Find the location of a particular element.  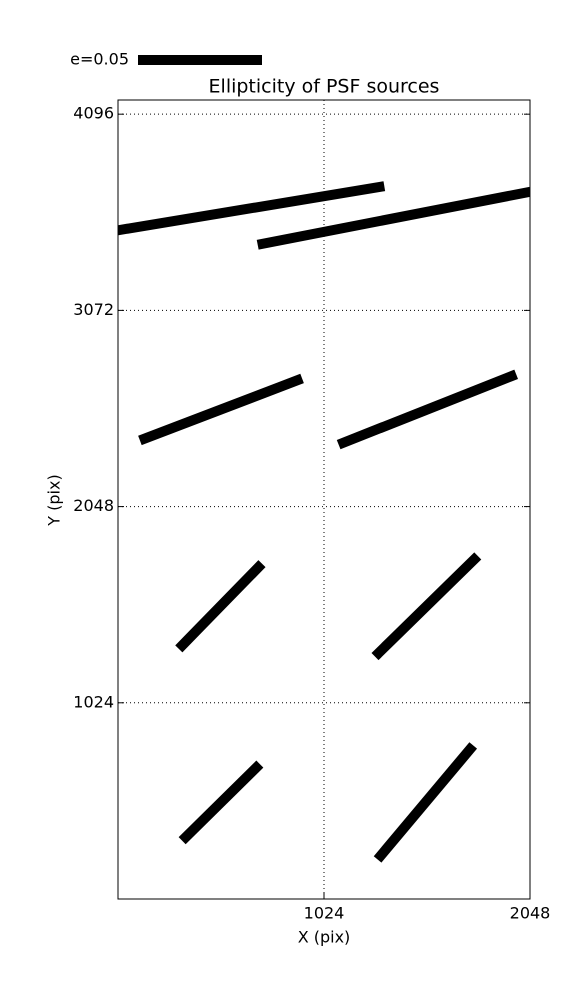

x-axis-label: X (pix) is located at coordinates (324, 937).